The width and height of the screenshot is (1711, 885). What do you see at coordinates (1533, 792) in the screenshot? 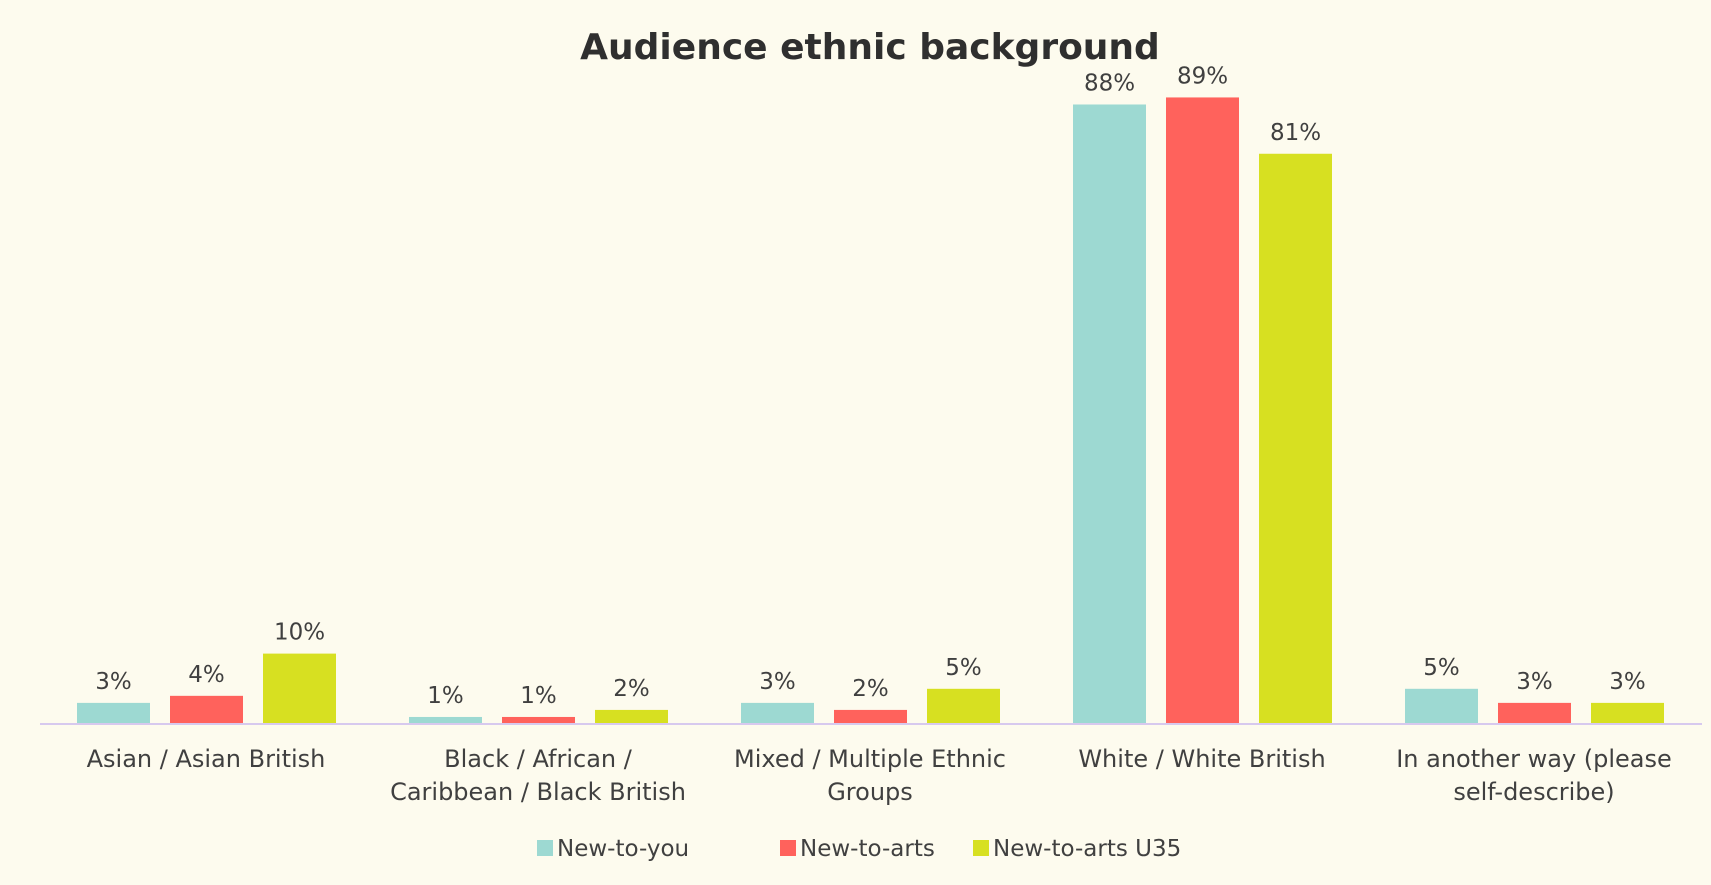
I see `category-label: self-describe)` at bounding box center [1533, 792].